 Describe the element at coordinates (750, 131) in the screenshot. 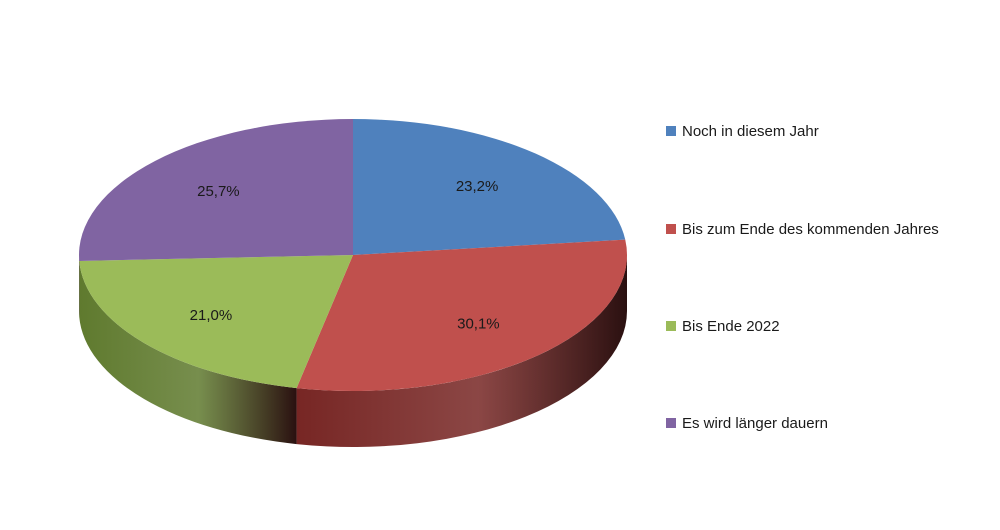

I see `legend-label: Noch in diesem Jahr` at that location.